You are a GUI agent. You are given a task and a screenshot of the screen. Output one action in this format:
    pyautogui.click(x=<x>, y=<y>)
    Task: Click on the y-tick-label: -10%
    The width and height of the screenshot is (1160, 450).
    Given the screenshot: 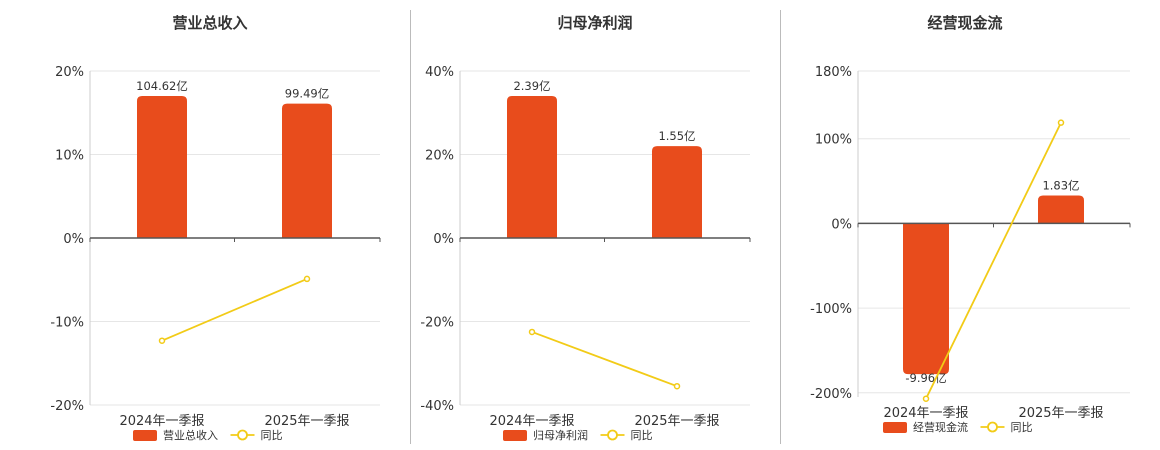 What is the action you would take?
    pyautogui.click(x=67, y=323)
    